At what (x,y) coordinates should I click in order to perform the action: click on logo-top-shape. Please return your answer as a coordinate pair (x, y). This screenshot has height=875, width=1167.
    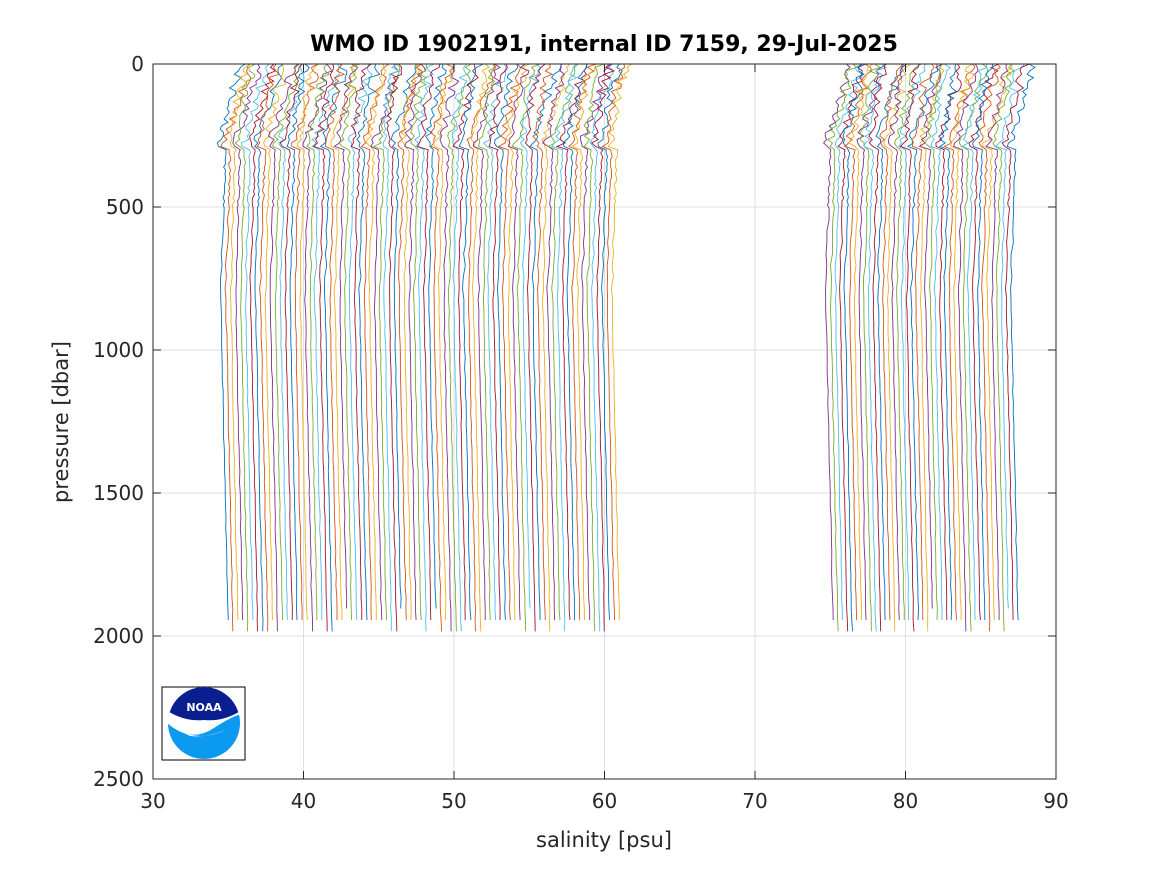
    Looking at the image, I should click on (204, 704).